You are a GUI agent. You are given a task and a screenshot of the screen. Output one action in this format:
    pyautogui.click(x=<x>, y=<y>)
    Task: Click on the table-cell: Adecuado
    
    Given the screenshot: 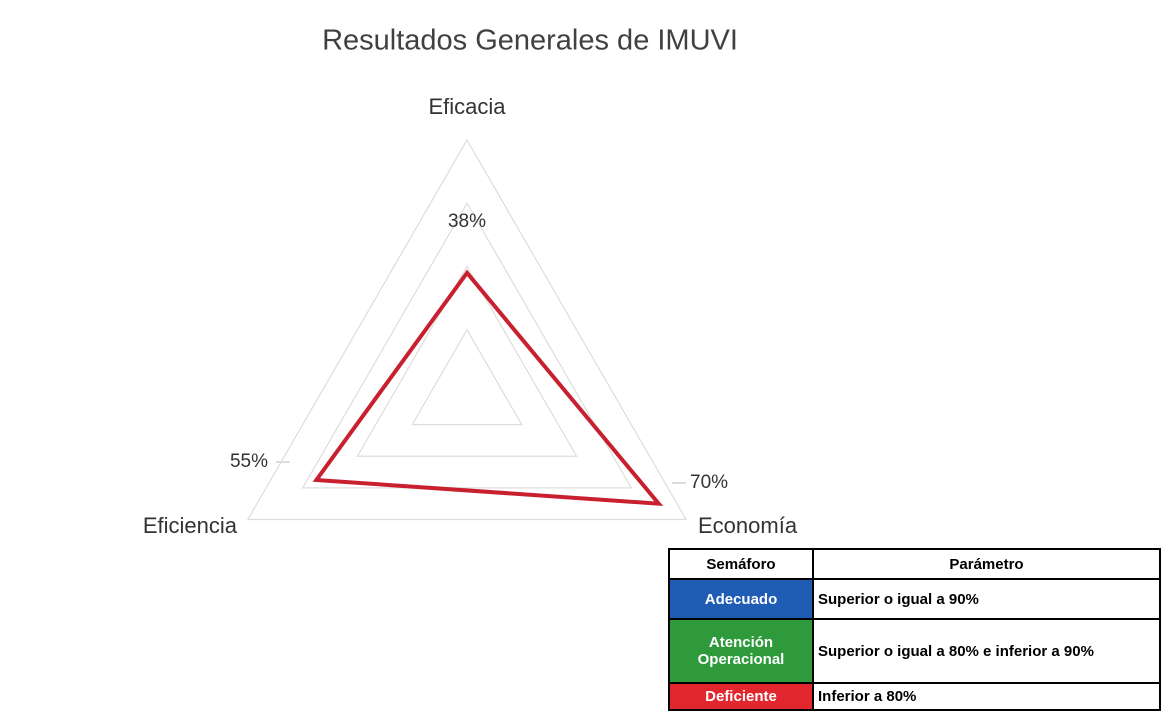 What is the action you would take?
    pyautogui.click(x=741, y=599)
    